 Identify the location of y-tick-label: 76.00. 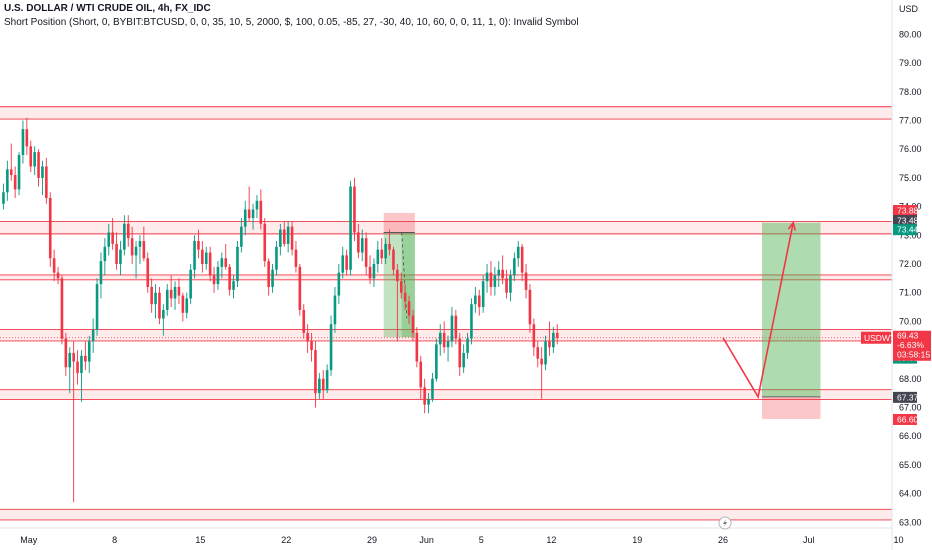
(910, 149).